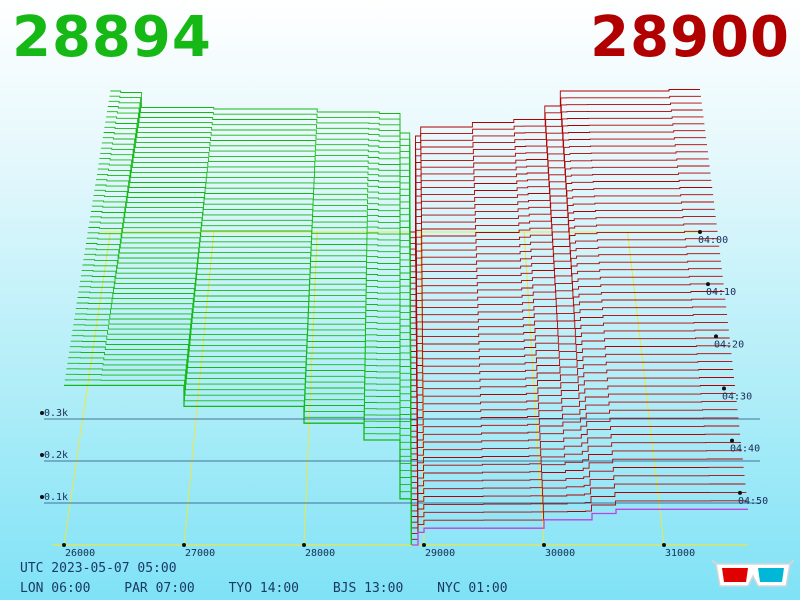 The height and width of the screenshot is (600, 800). Describe the element at coordinates (713, 240) in the screenshot. I see `time-tick-label: 04:00` at that location.